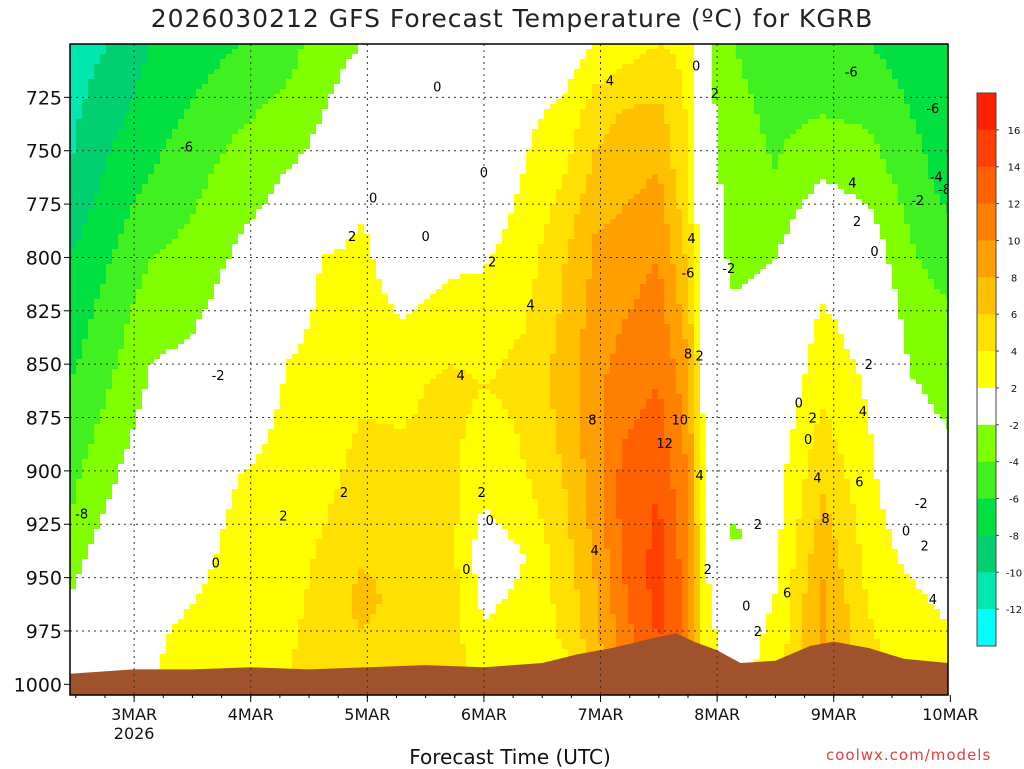 Image resolution: width=1024 pixels, height=769 pixels. What do you see at coordinates (157, 382) in the screenshot?
I see `field-cell-1901` at bounding box center [157, 382].